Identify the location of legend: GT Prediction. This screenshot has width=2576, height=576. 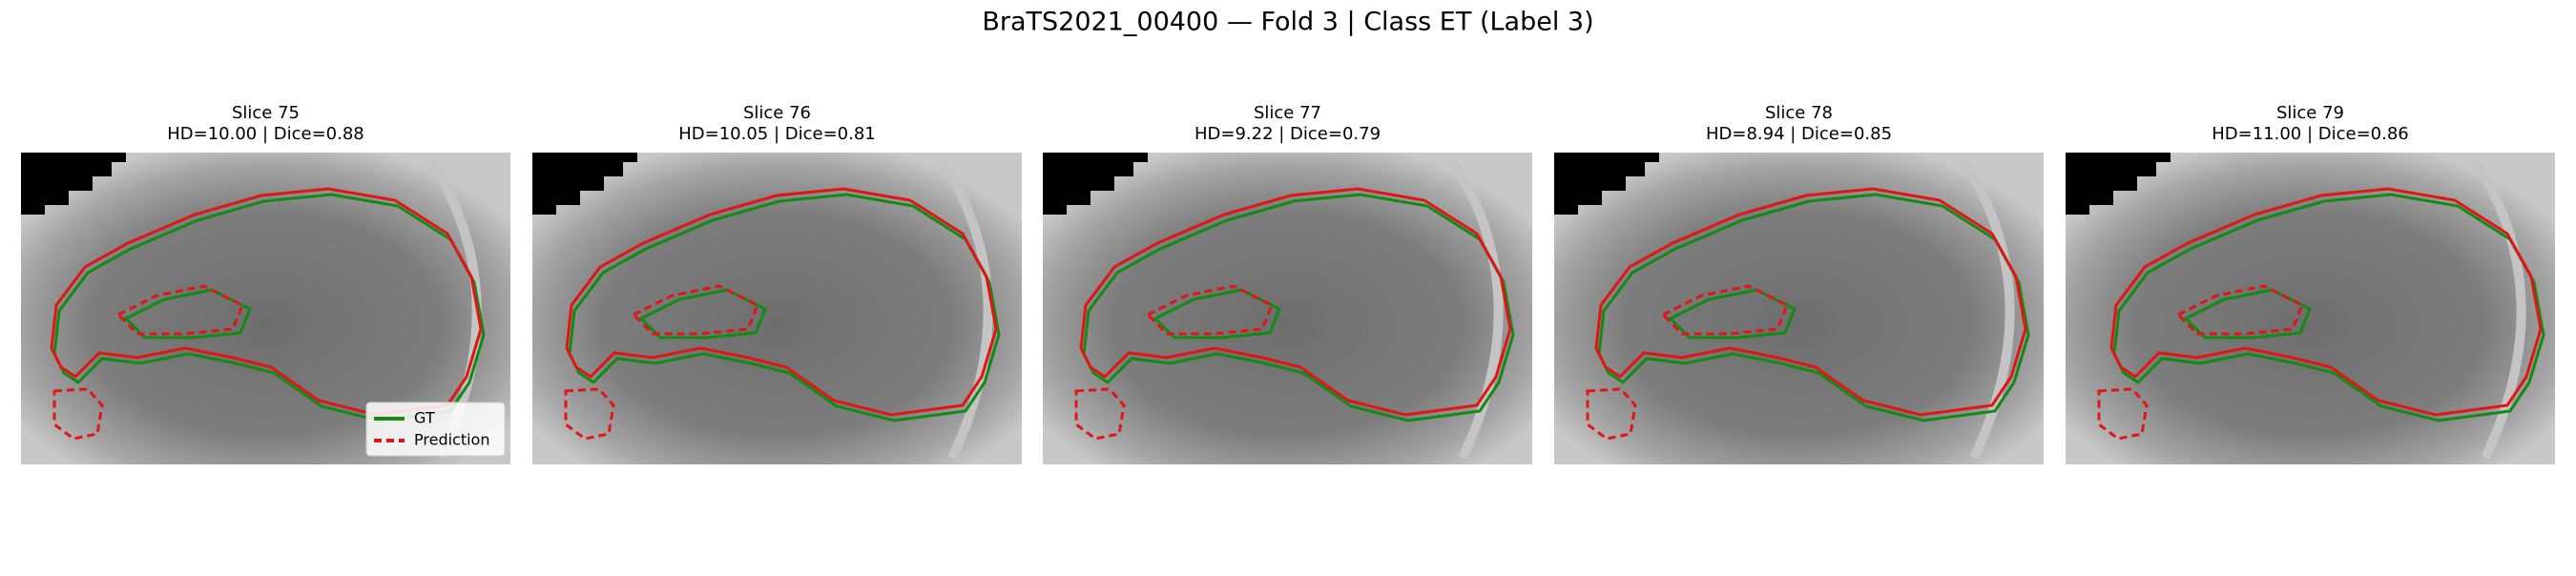
(435, 429).